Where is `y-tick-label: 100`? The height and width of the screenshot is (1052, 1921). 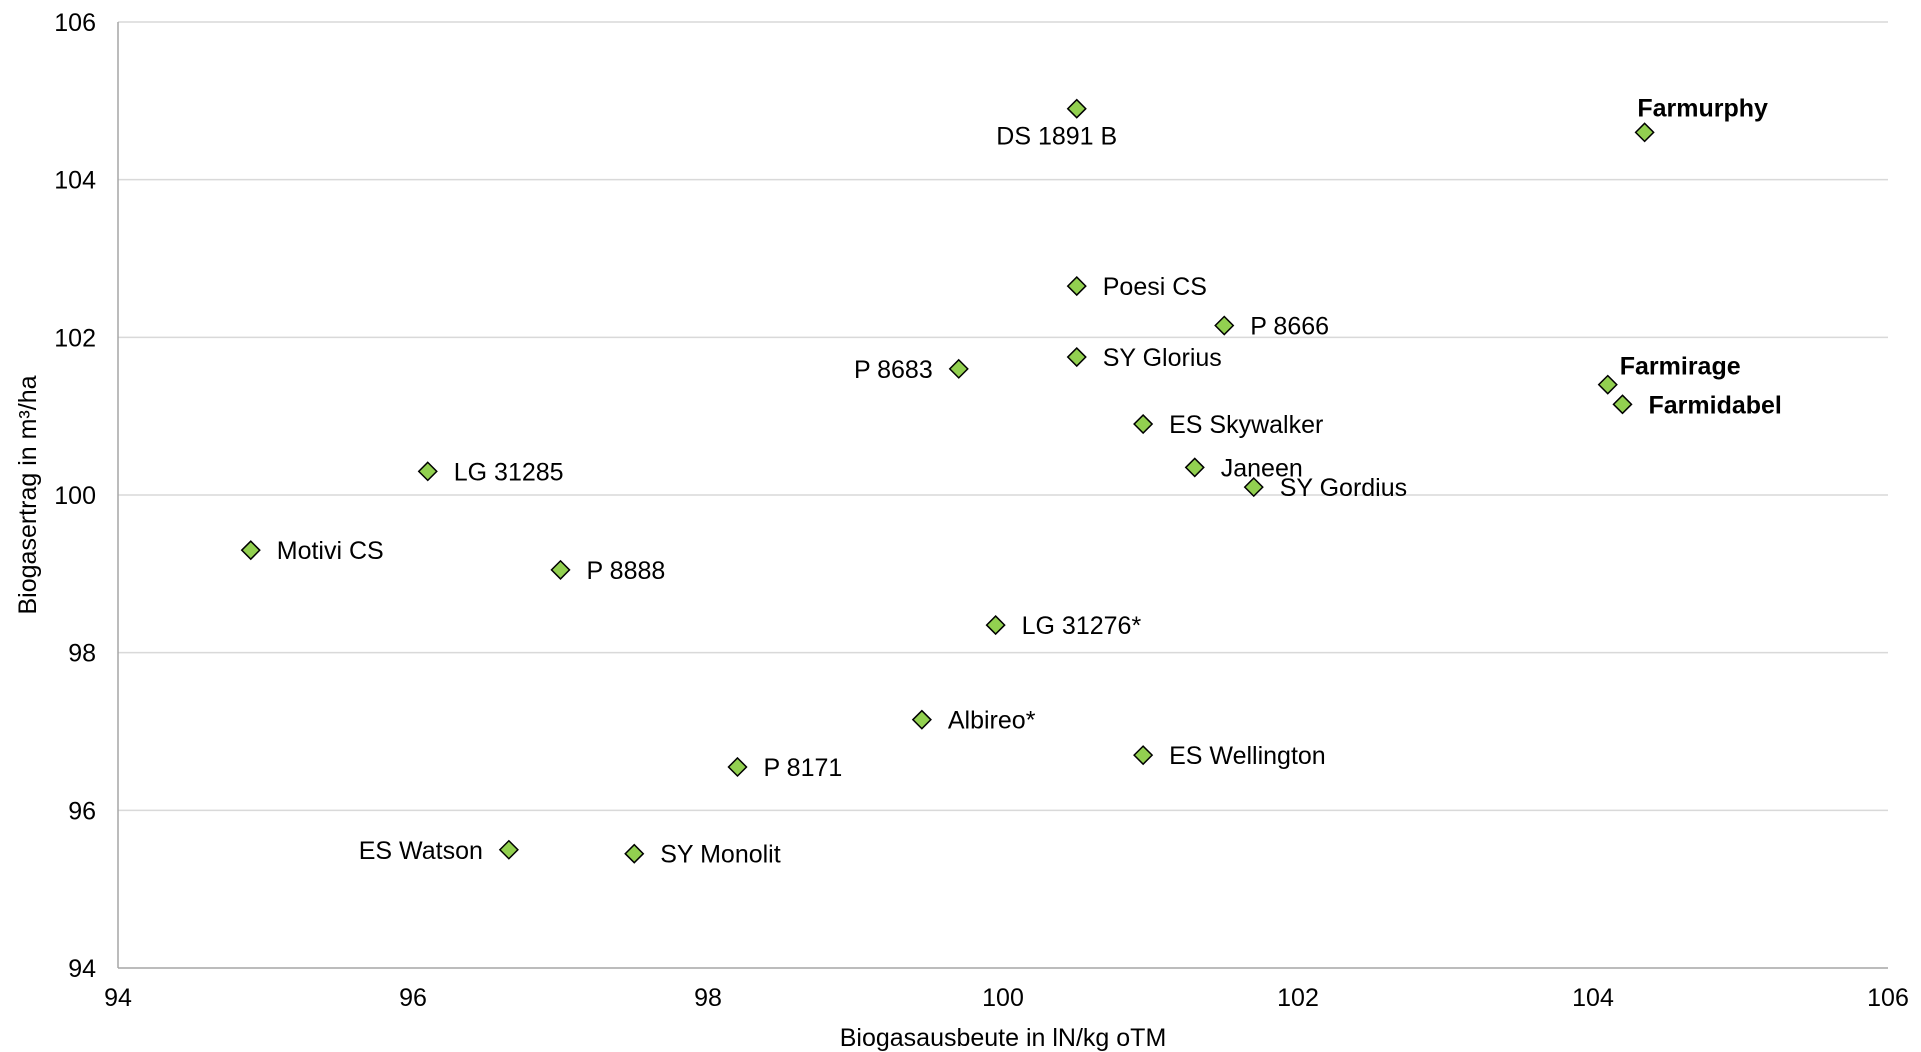
y-tick-label: 100 is located at coordinates (75, 496).